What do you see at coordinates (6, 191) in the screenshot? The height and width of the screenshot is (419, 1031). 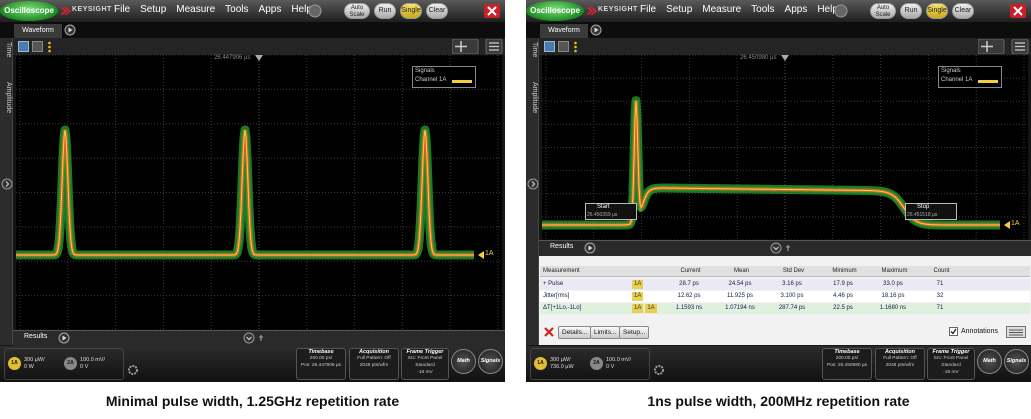 I see `side-strip` at bounding box center [6, 191].